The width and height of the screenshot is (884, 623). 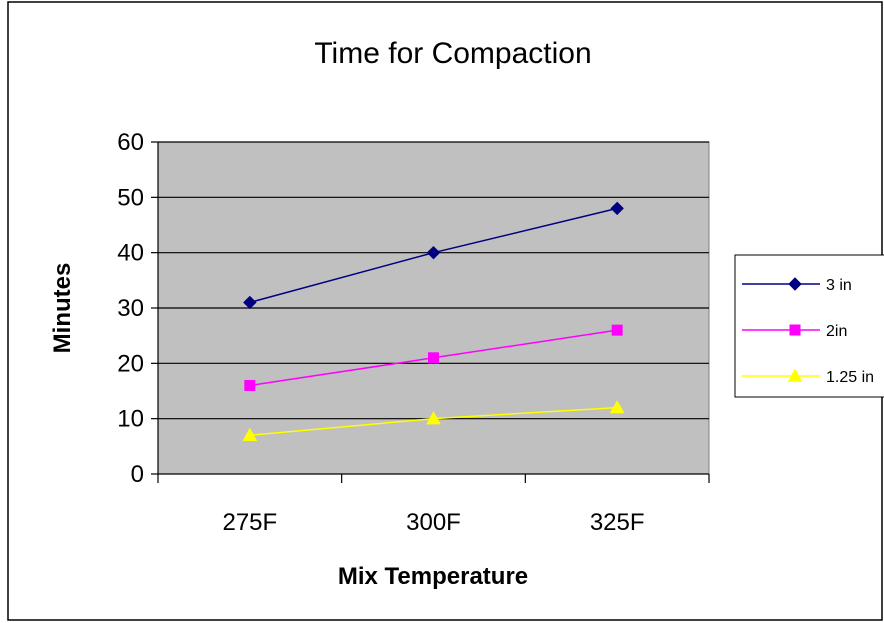 What do you see at coordinates (249, 522) in the screenshot?
I see `x-tick-label-275F: 275F` at bounding box center [249, 522].